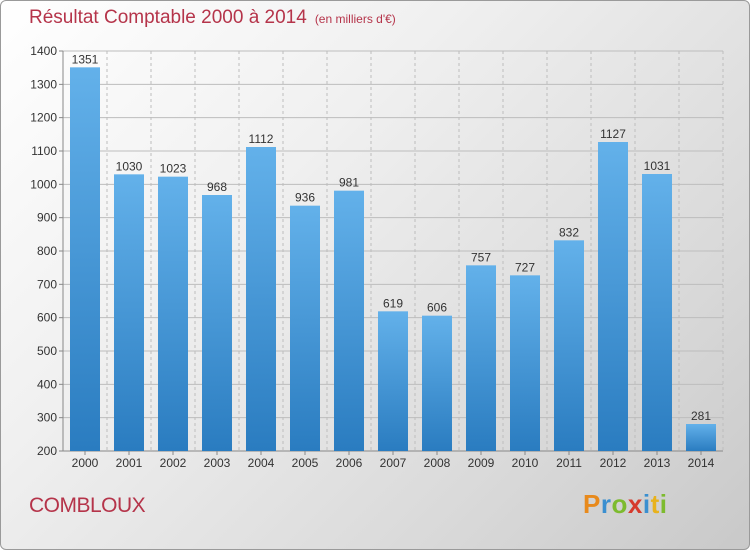 This screenshot has height=550, width=750. Describe the element at coordinates (393, 463) in the screenshot. I see `x-tick-label: 2007` at that location.